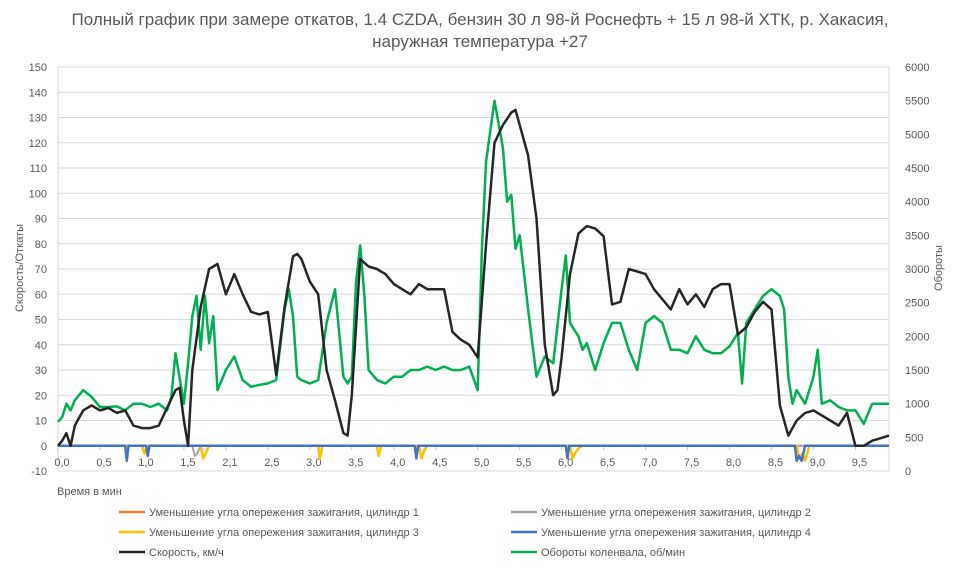  What do you see at coordinates (917, 68) in the screenshot?
I see `right-tick-label: 6000` at bounding box center [917, 68].